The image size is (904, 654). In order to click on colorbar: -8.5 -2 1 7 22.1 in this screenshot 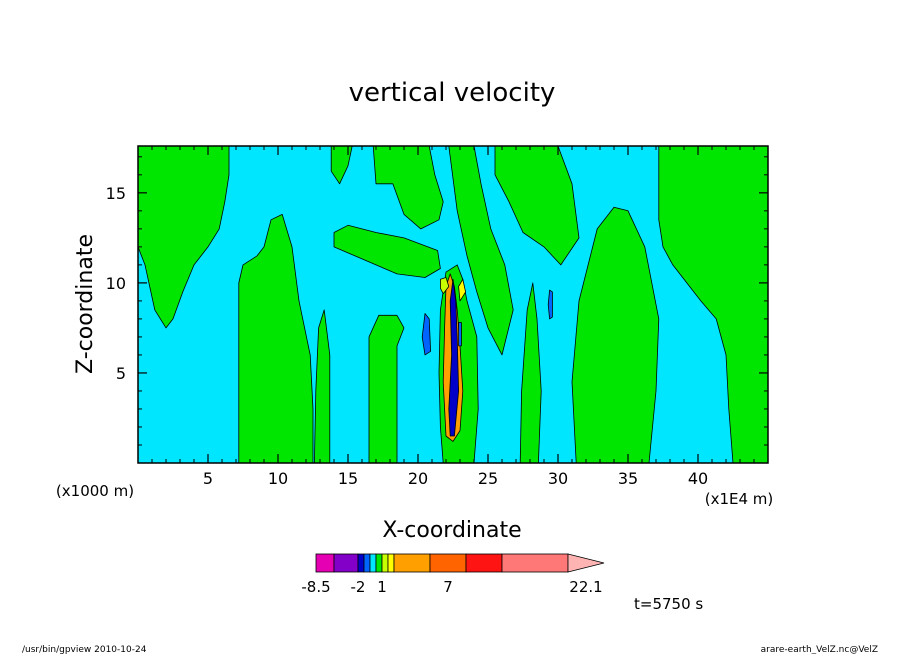, I will do `click(453, 574)`.